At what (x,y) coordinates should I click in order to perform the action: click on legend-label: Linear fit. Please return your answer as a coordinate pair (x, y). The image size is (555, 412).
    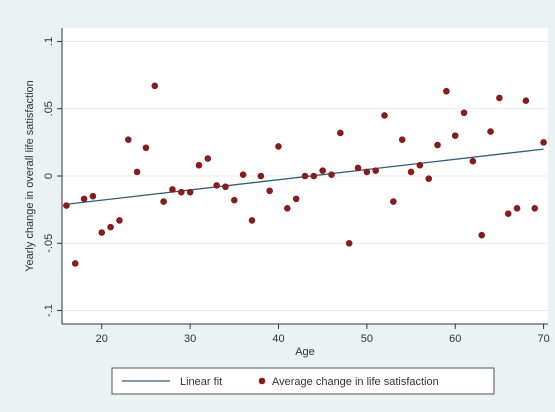
    Looking at the image, I should click on (201, 382).